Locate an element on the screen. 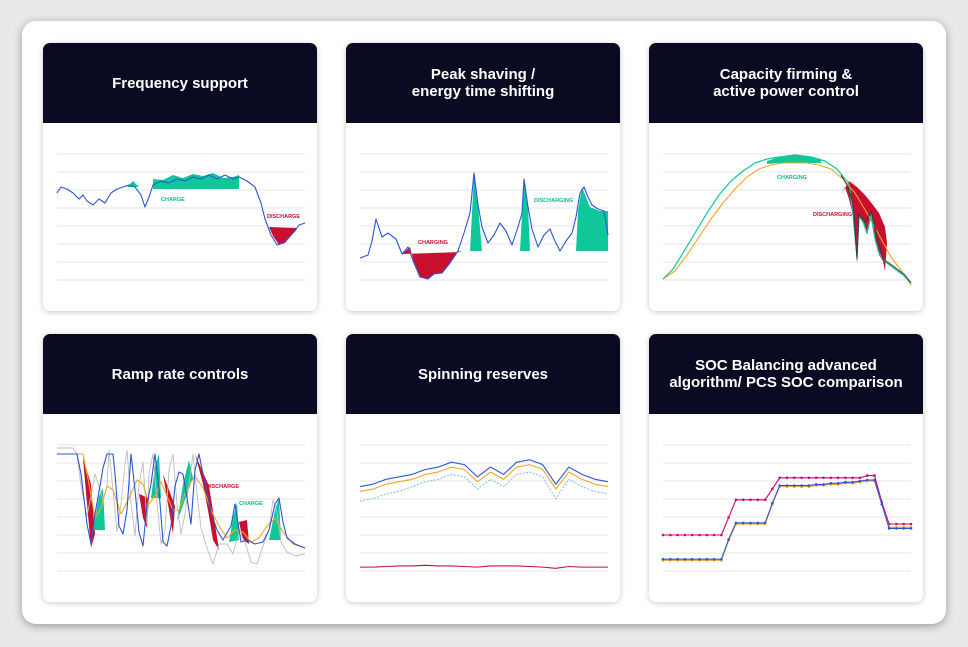 This screenshot has width=968, height=647. spinning-reserves-chart is located at coordinates (484, 508).